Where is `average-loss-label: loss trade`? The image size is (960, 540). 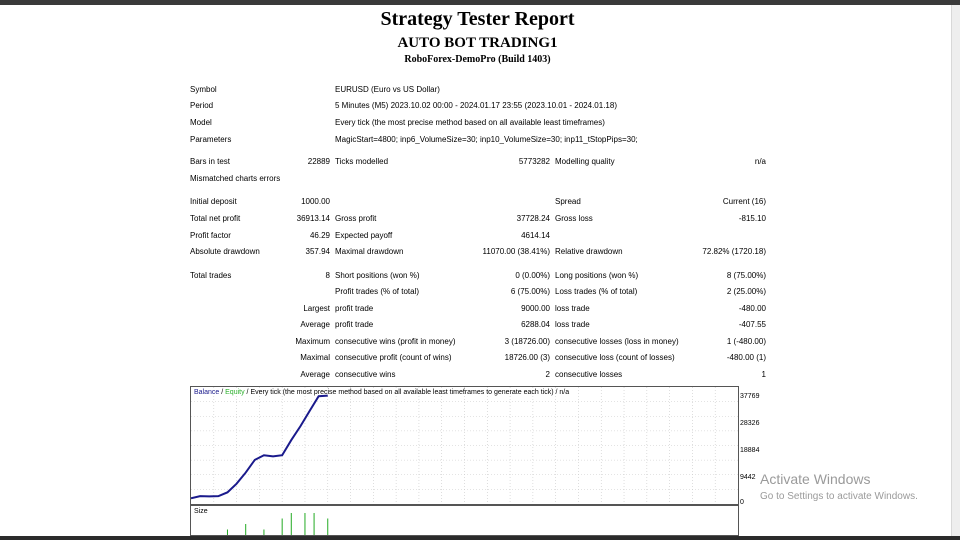
average-loss-label: loss trade is located at coordinates (572, 324).